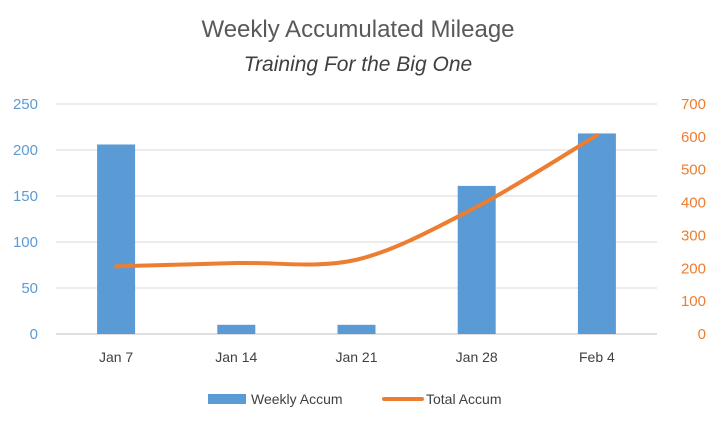 The width and height of the screenshot is (717, 426). I want to click on y-right-tick-label: 500, so click(693, 170).